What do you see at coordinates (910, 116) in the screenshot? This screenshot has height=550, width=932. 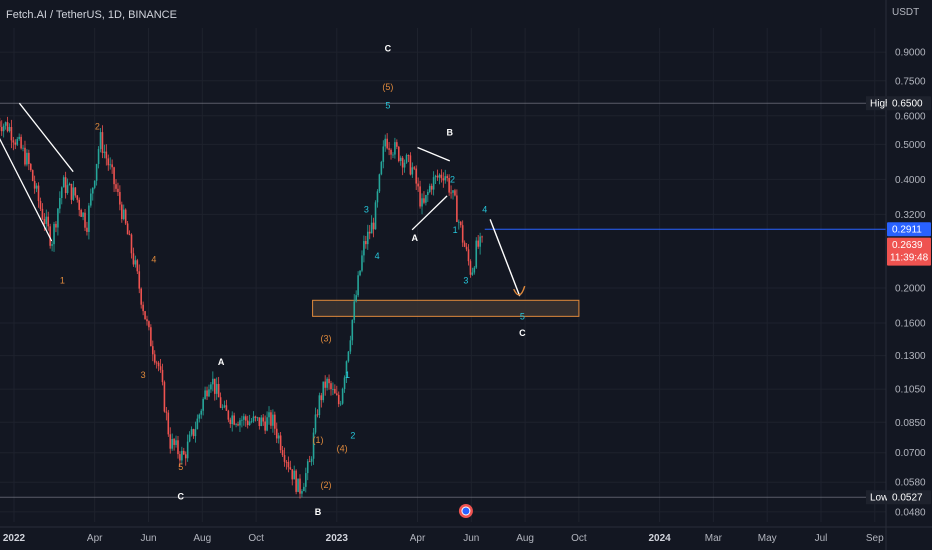 I see `y-tick-label: 0.6000` at bounding box center [910, 116].